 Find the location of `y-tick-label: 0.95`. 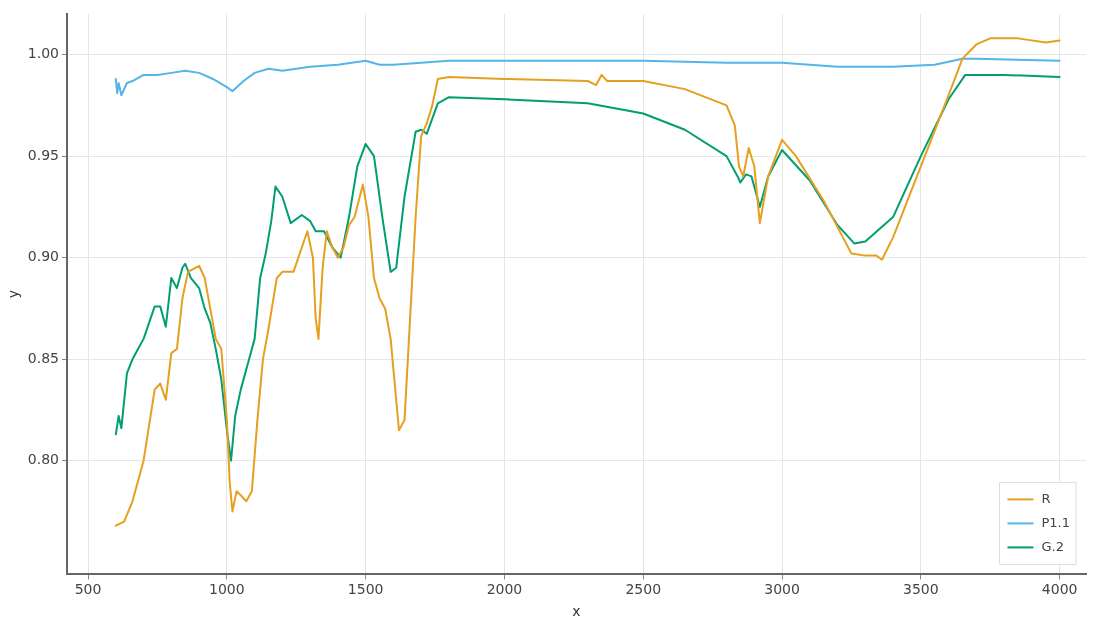

y-tick-label: 0.95 is located at coordinates (43, 154).